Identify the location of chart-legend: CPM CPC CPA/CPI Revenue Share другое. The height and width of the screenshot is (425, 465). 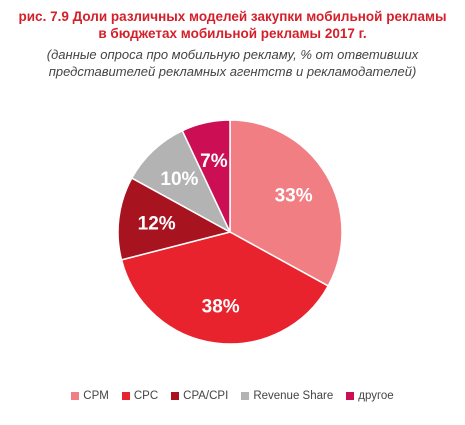
(232, 396).